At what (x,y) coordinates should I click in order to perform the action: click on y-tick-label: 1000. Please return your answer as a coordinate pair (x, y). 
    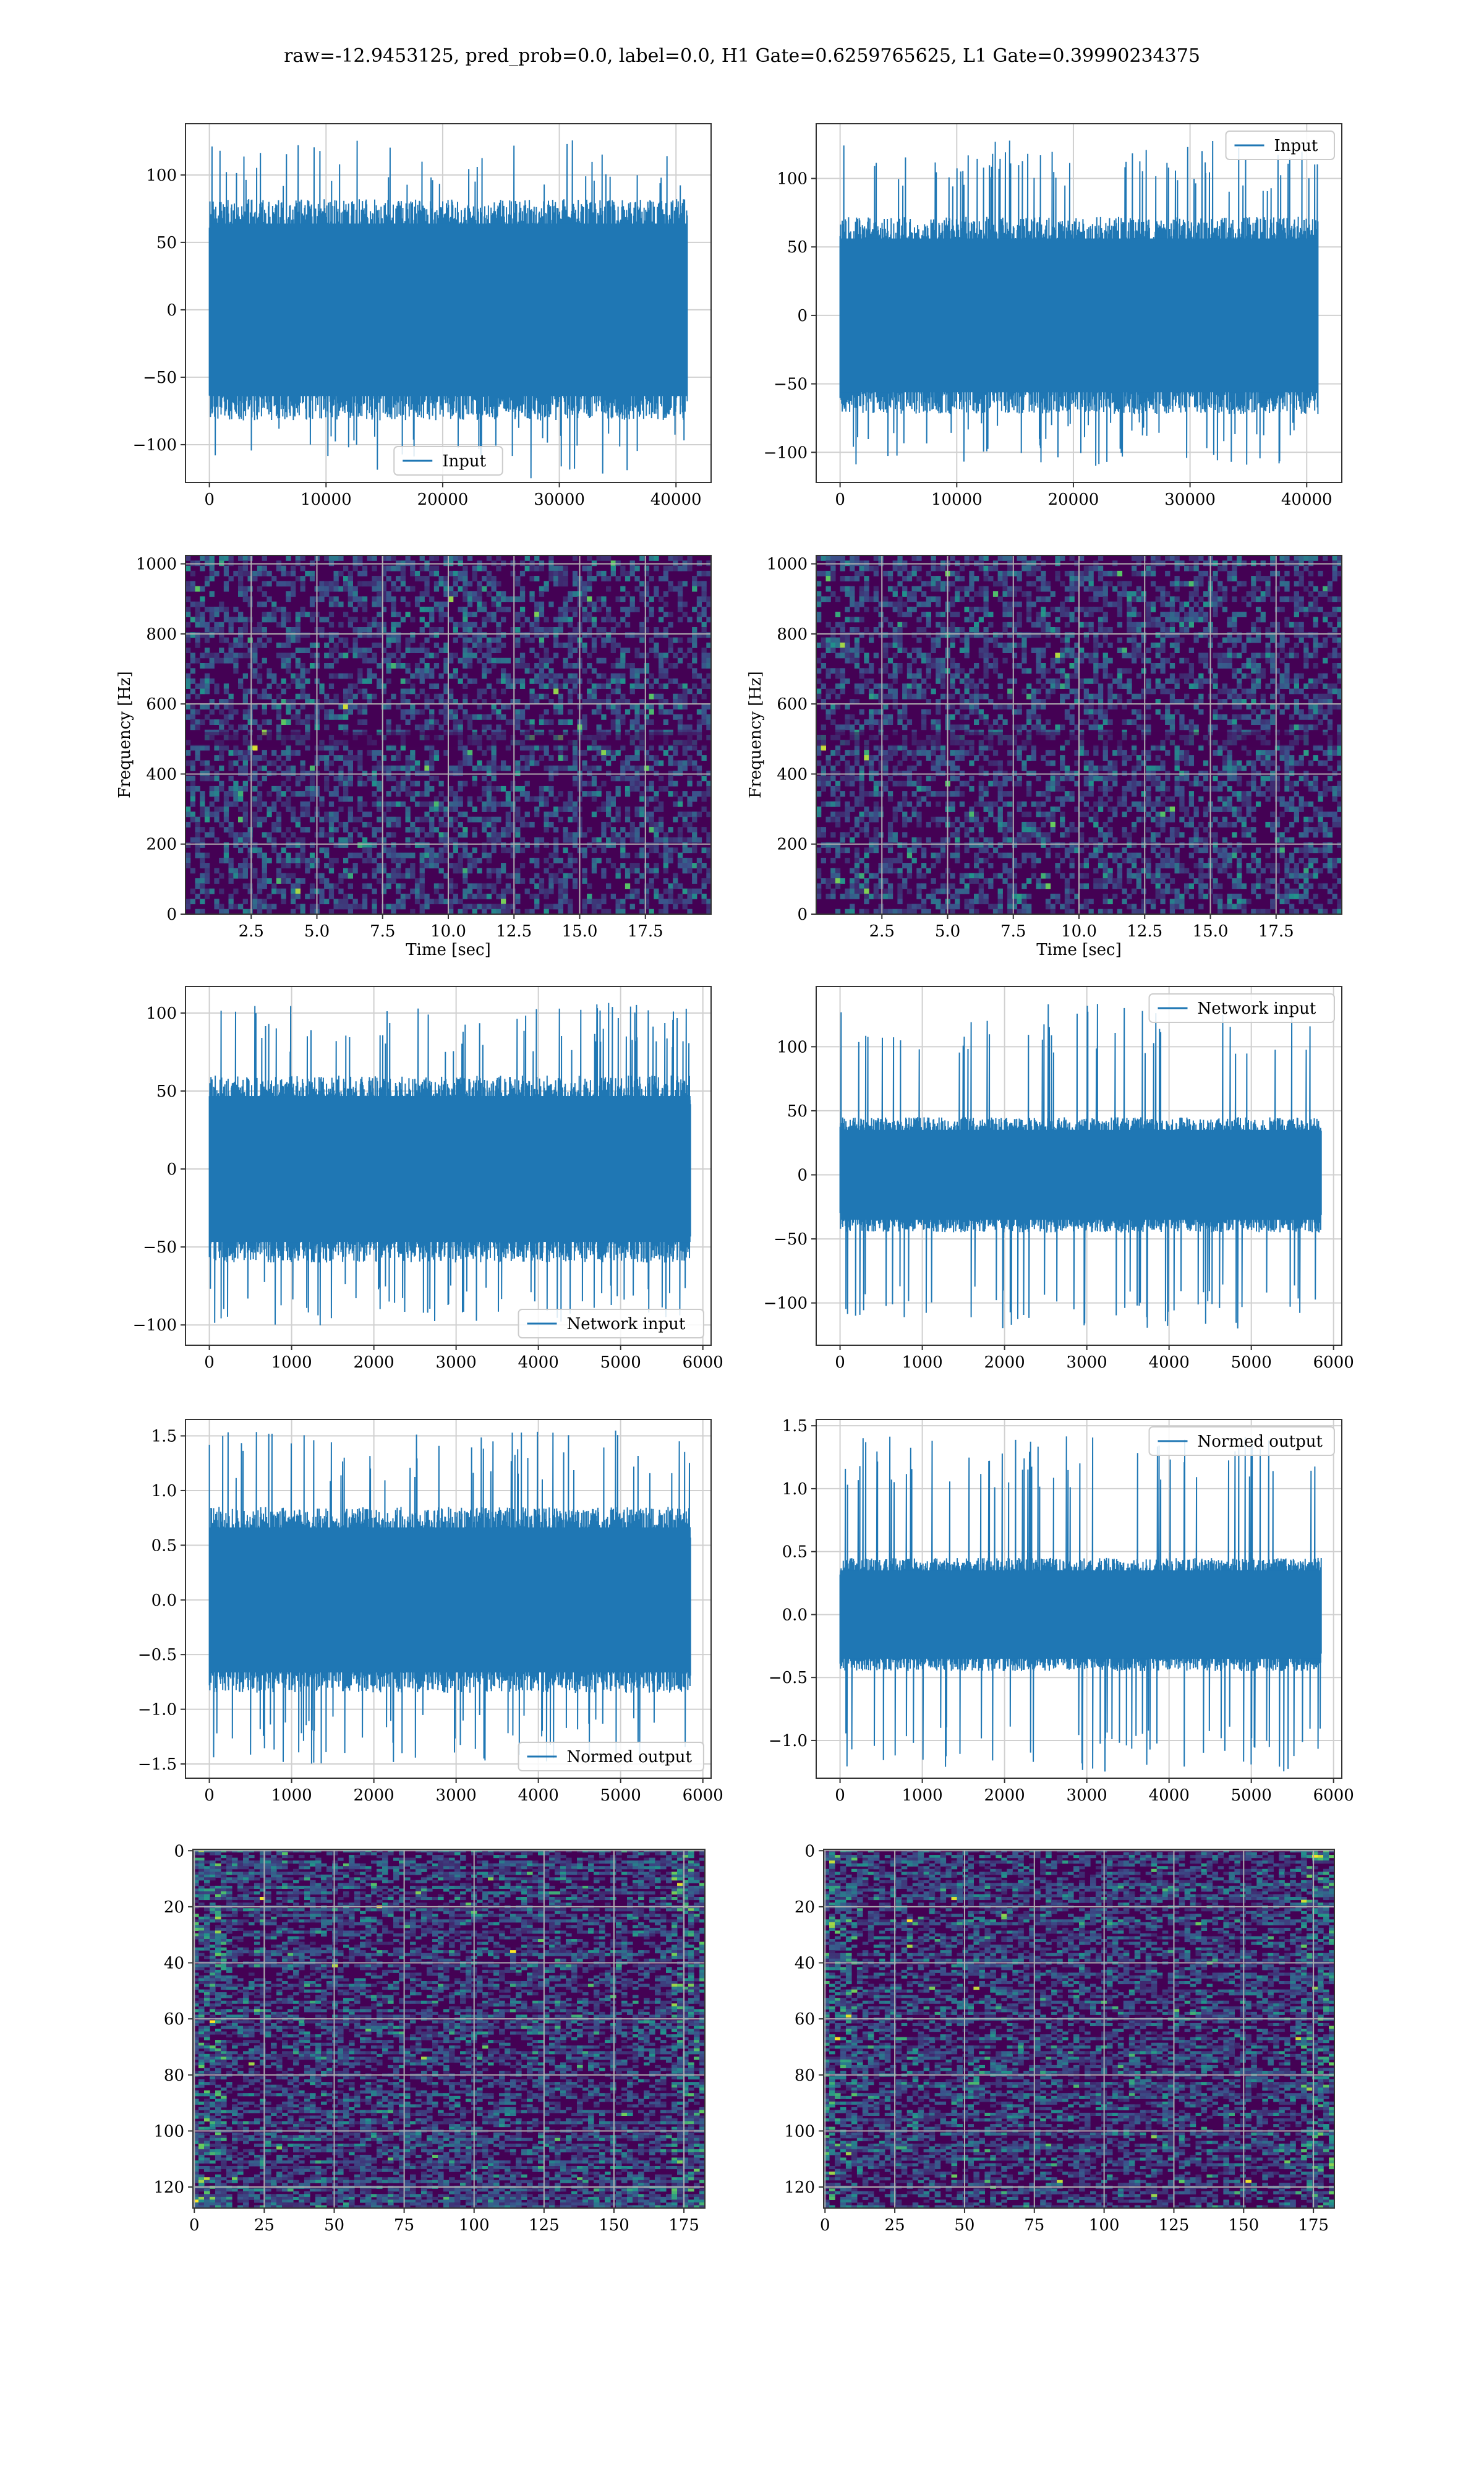
    Looking at the image, I should click on (156, 564).